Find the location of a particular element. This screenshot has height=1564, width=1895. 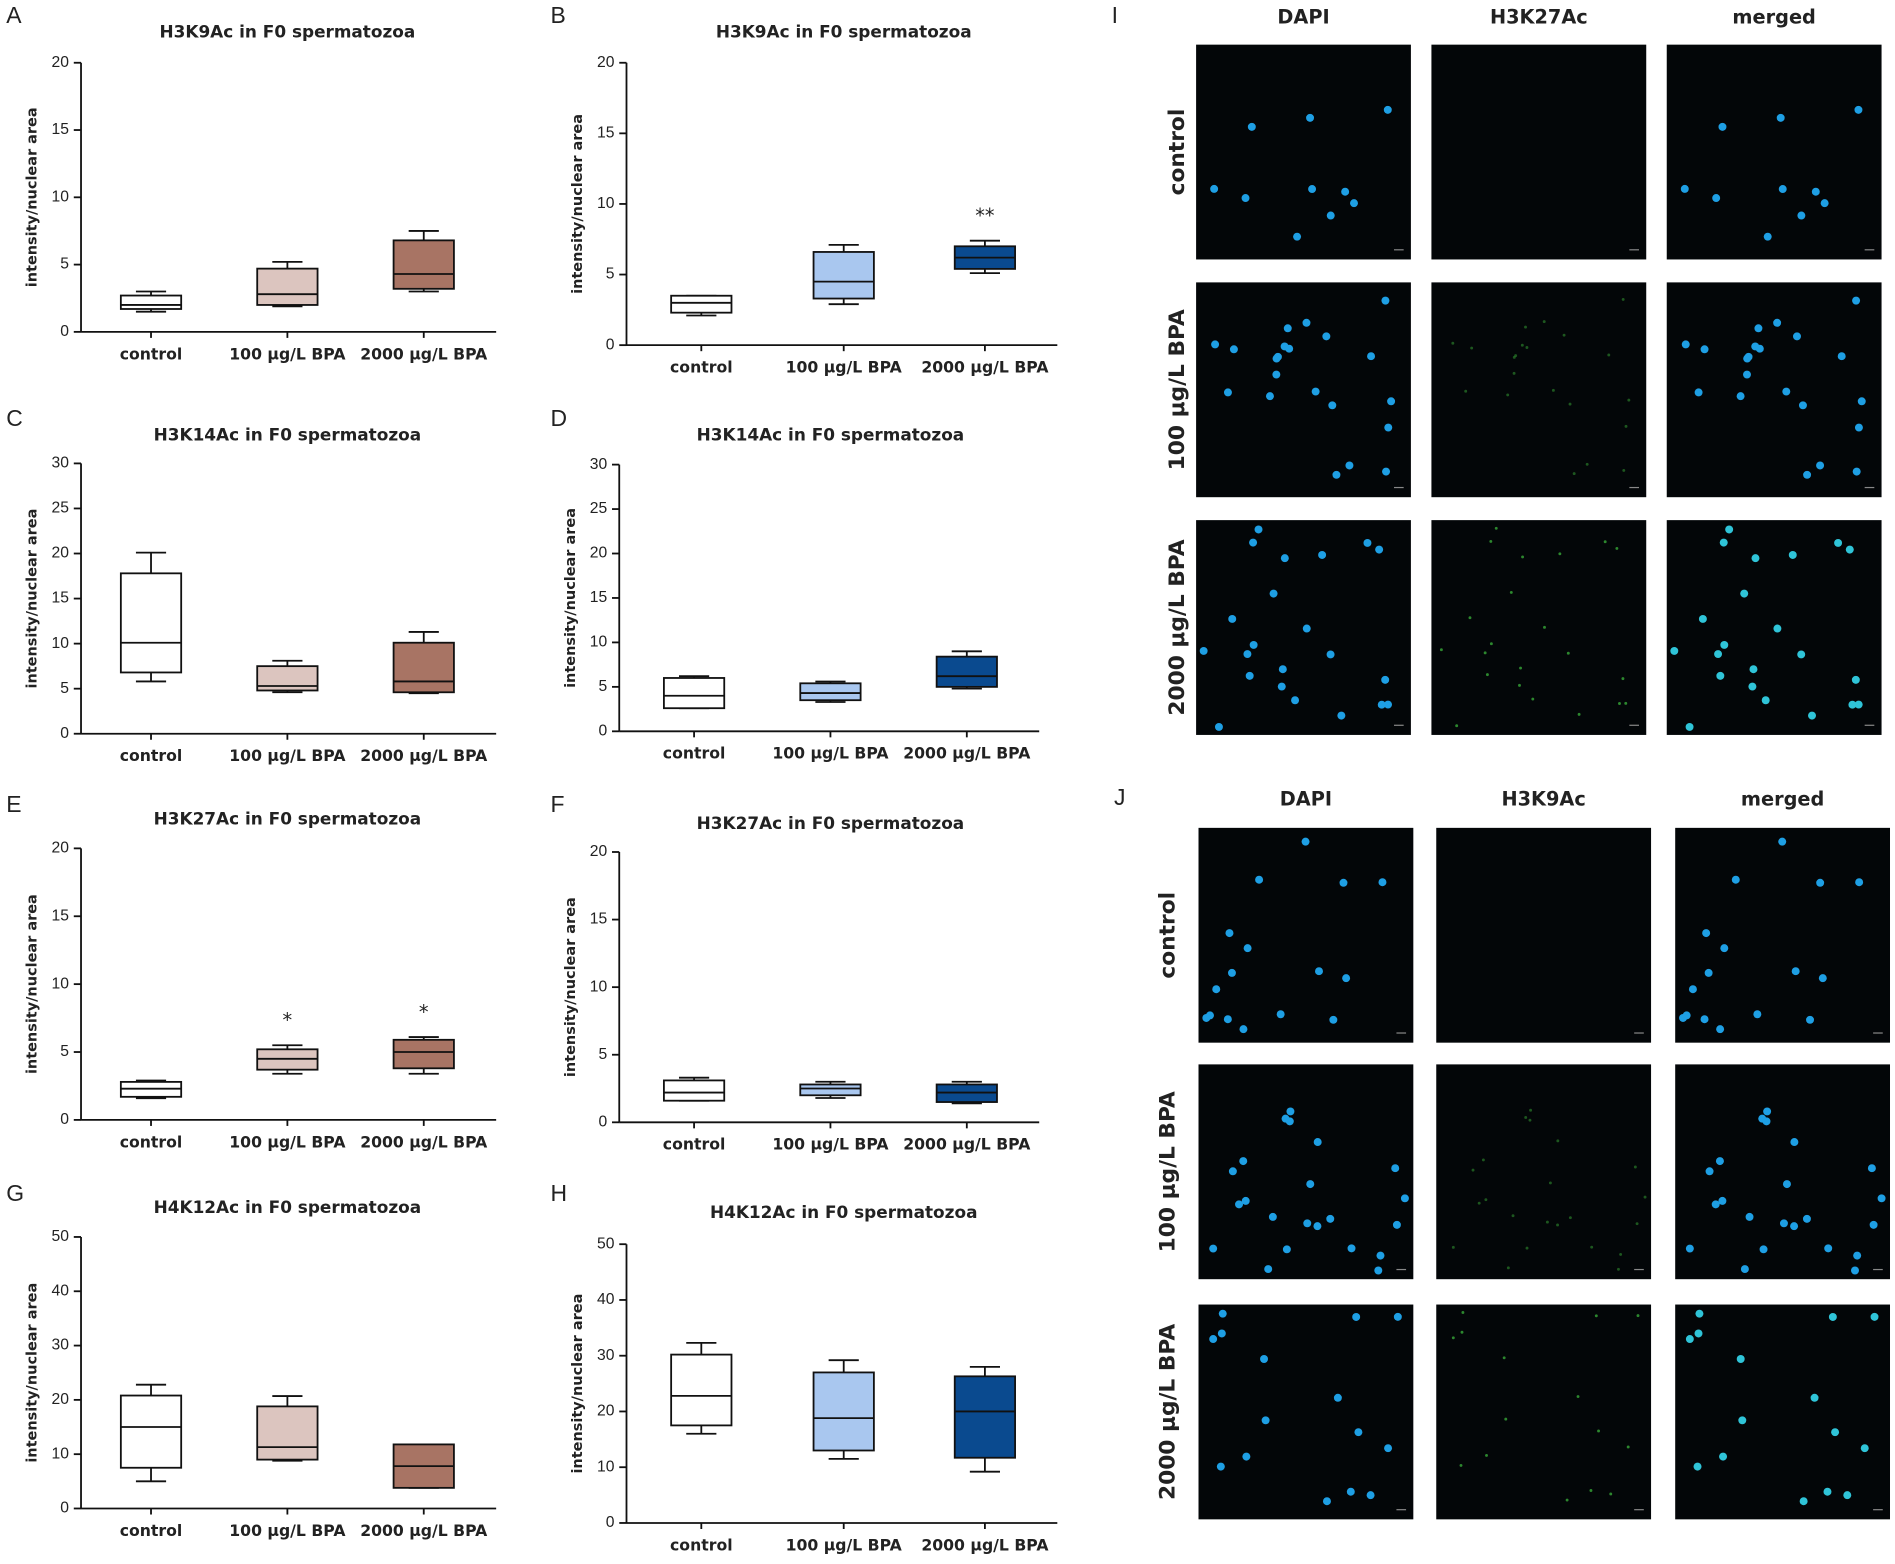

y-tick-label: 10 is located at coordinates (599, 986).